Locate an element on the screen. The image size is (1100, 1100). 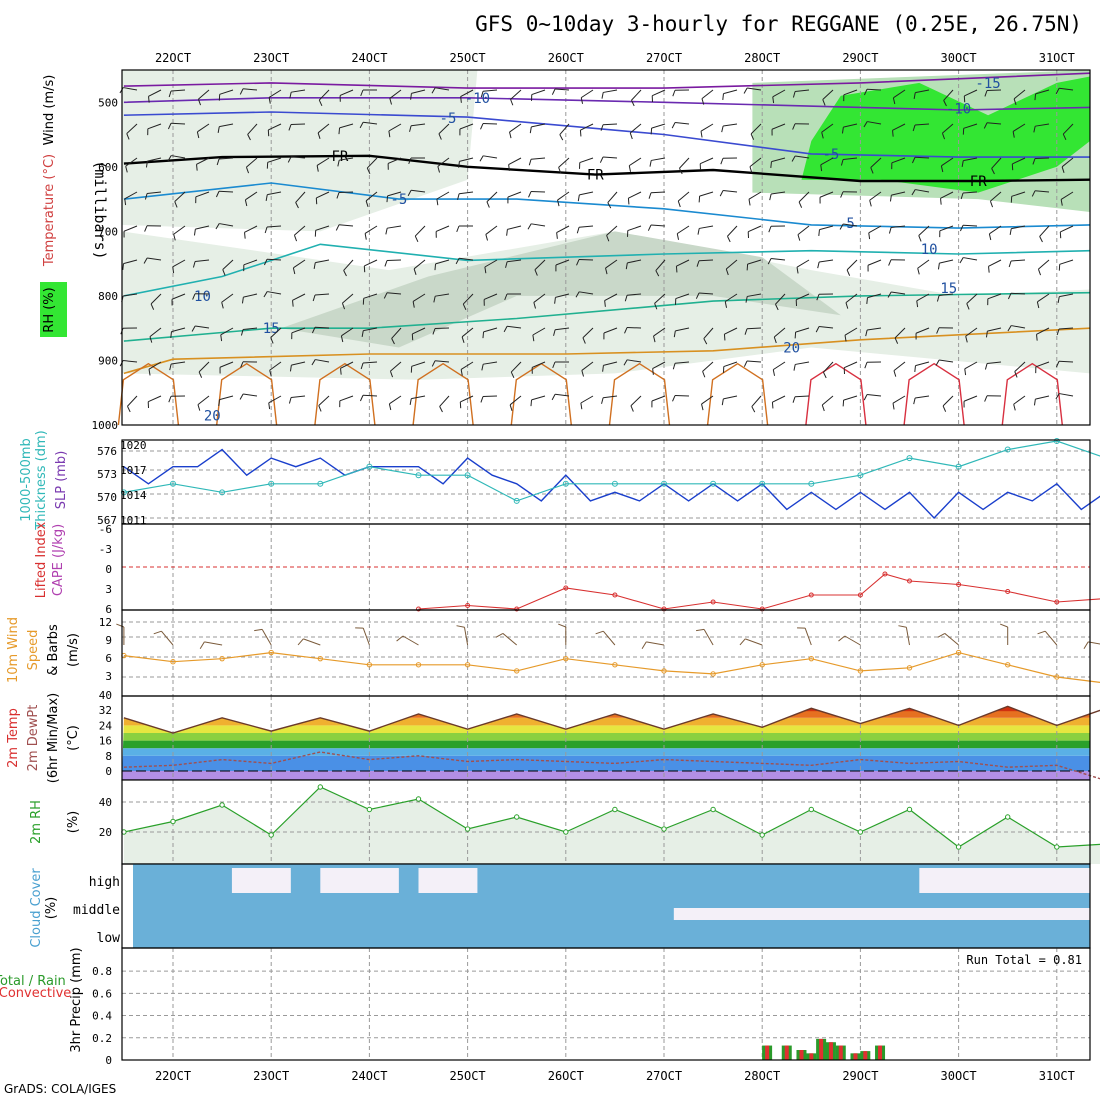
precip-tick: 0.6 is located at coordinates (102, 993).